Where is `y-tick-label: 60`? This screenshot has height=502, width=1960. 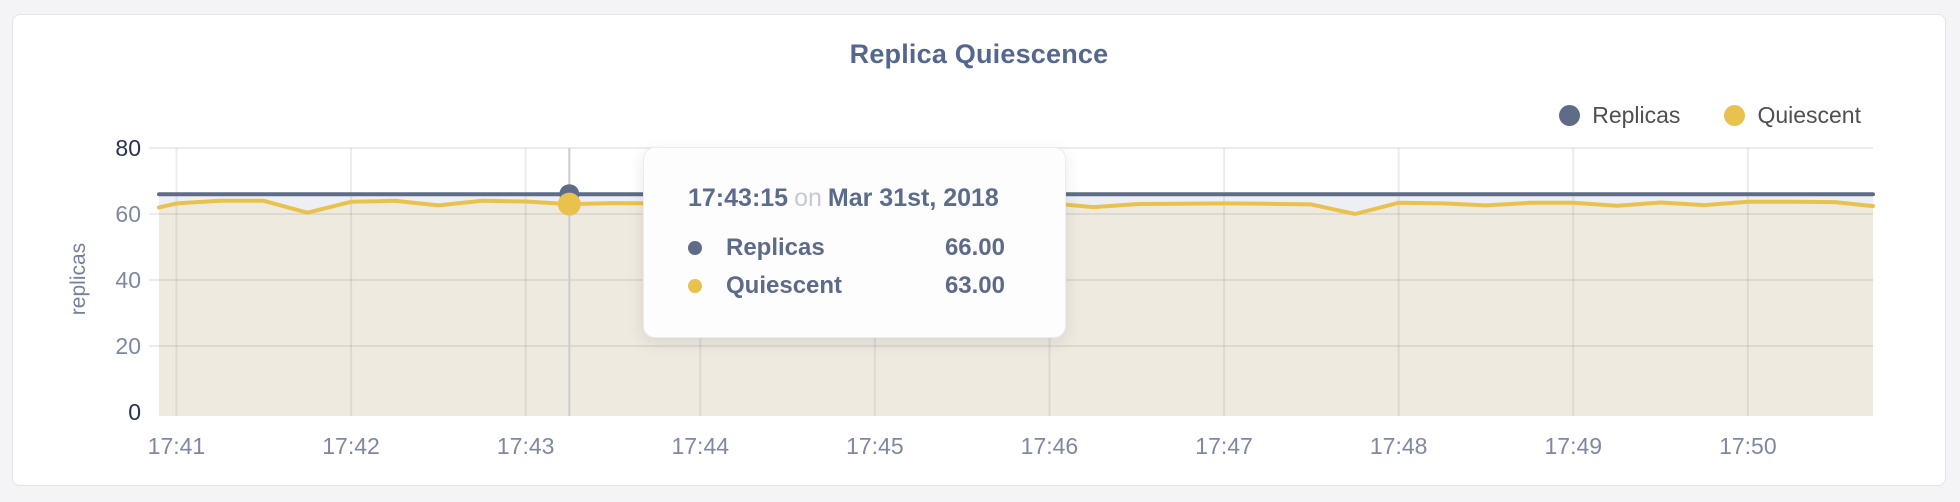
y-tick-label: 60 is located at coordinates (128, 214).